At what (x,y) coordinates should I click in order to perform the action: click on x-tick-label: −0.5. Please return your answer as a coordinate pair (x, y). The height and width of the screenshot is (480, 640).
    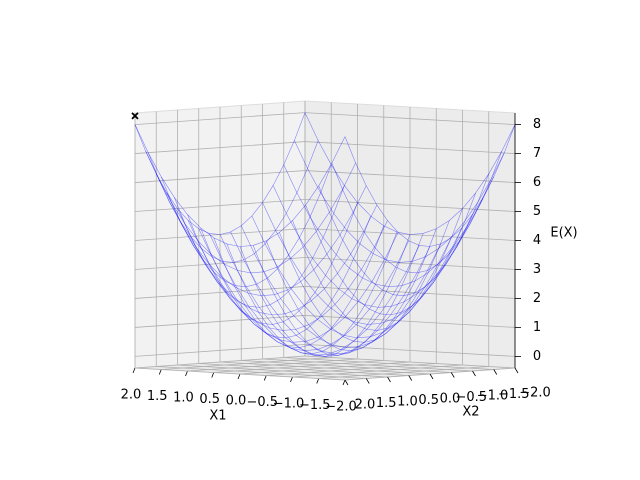
    Looking at the image, I should click on (262, 402).